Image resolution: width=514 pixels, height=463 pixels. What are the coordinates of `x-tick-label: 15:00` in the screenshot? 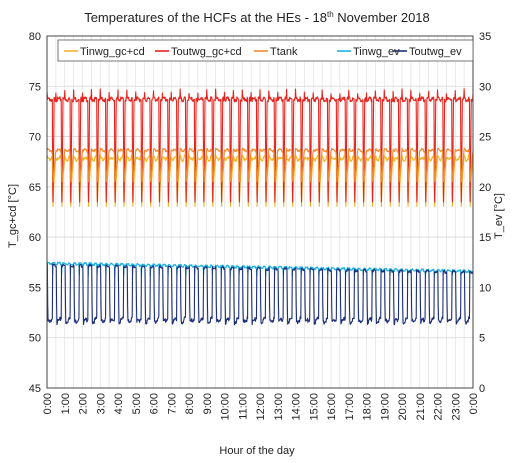 It's located at (314, 407).